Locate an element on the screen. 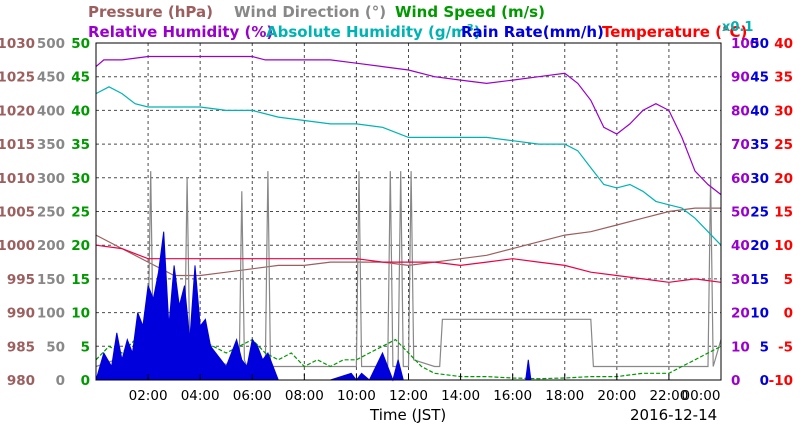 The width and height of the screenshot is (800, 434). tick-temperature: 40 is located at coordinates (783, 44).